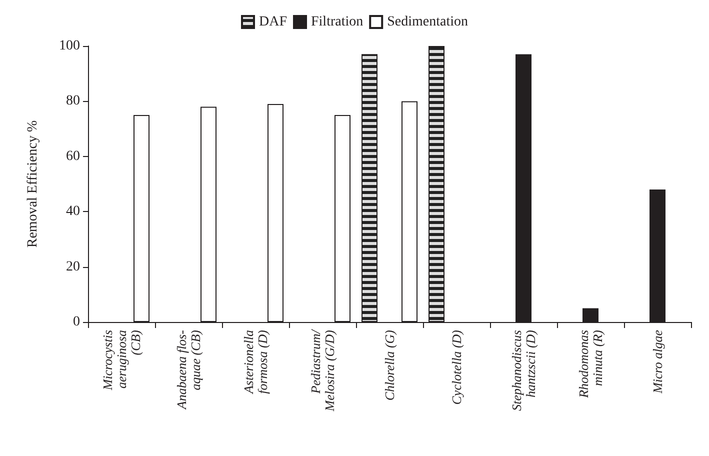 The image size is (709, 456). What do you see at coordinates (322, 370) in the screenshot?
I see `x-tick-label: Pediastrum/ Melosira (G/D)` at bounding box center [322, 370].